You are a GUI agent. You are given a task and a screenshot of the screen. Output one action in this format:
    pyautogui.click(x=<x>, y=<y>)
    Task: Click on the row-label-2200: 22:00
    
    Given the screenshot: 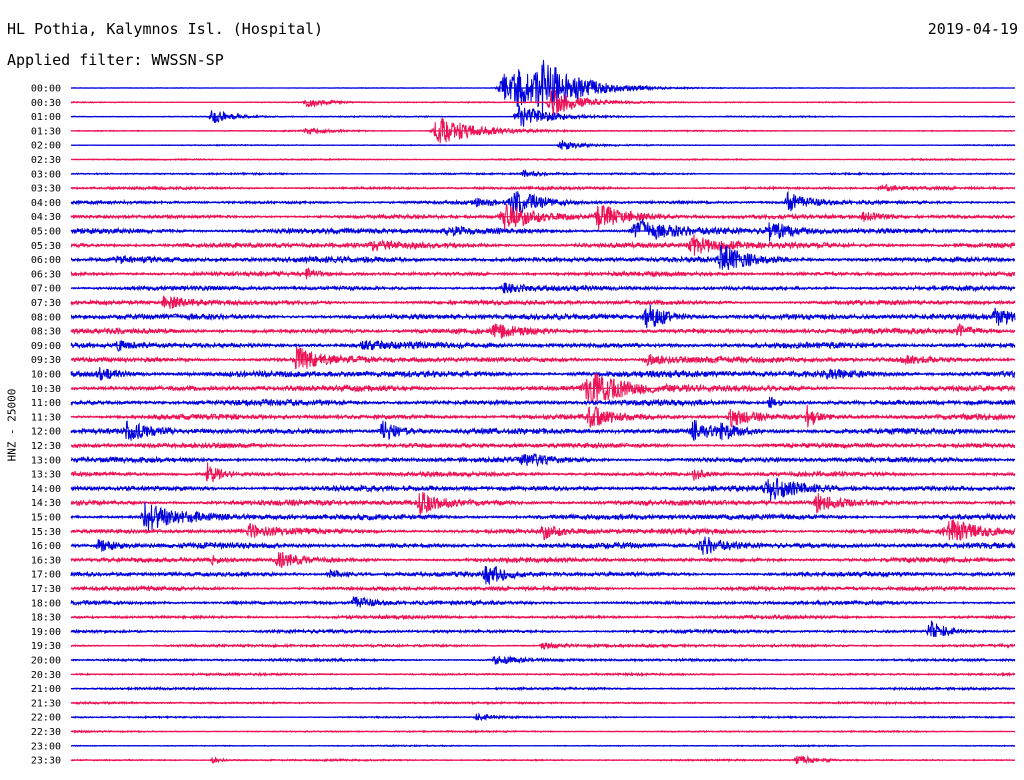 What is the action you would take?
    pyautogui.click(x=46, y=718)
    